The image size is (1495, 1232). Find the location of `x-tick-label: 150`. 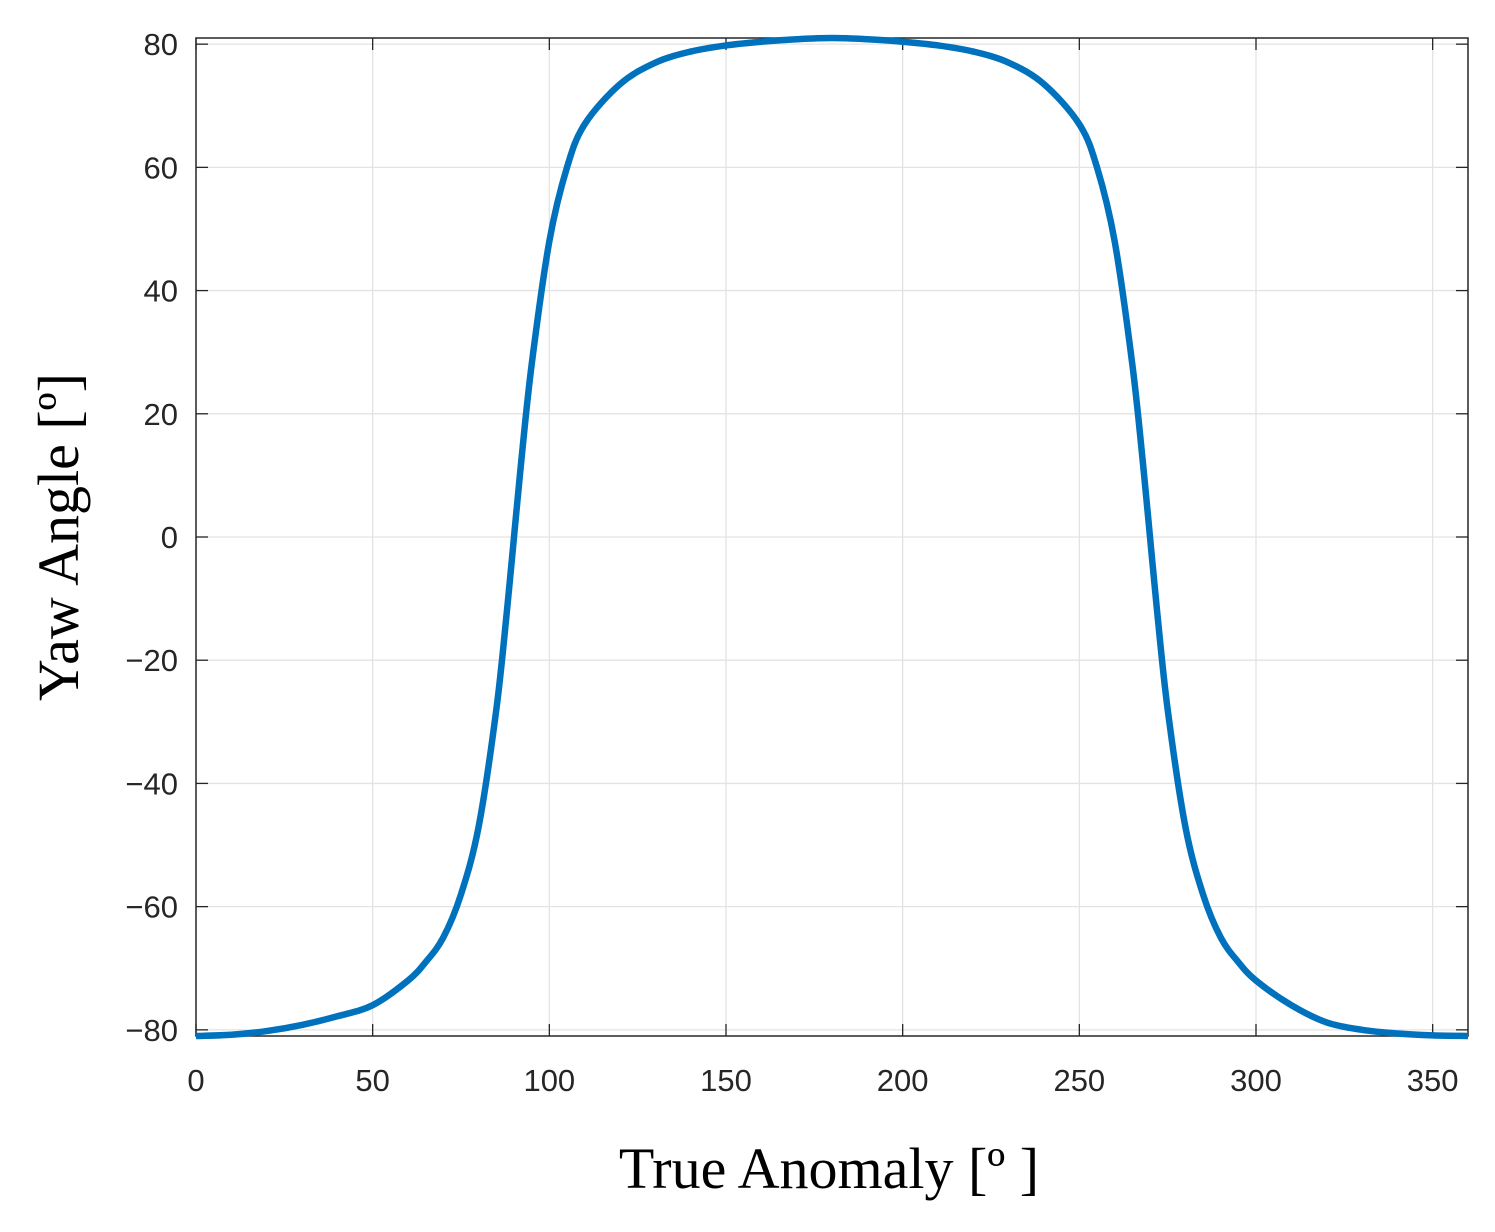

x-tick-label: 150 is located at coordinates (726, 1080).